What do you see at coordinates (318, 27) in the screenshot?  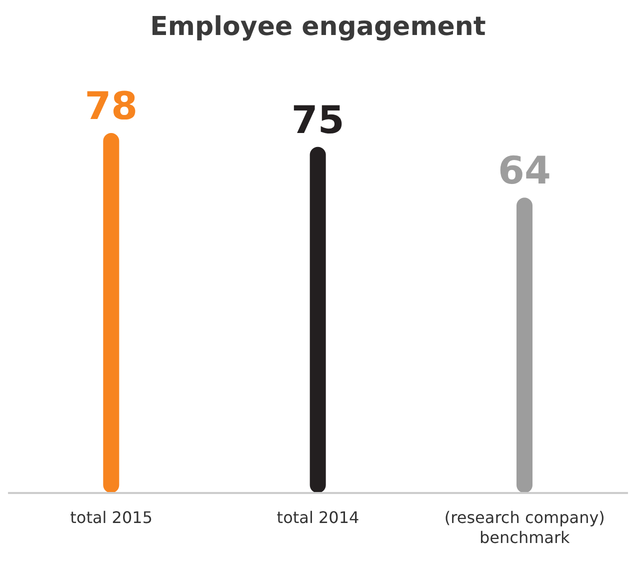 I see `chart-title: Employee engagement` at bounding box center [318, 27].